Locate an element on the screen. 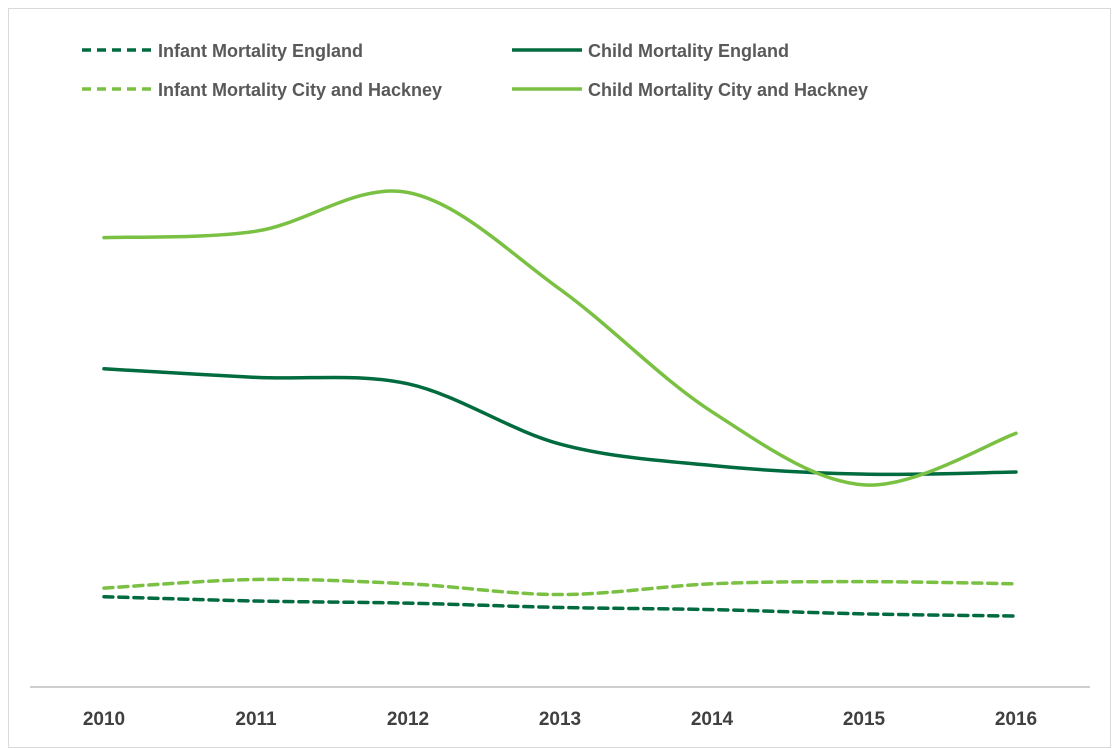 Image resolution: width=1120 pixels, height=748 pixels. legend-label: Child Mortality City and Hackney is located at coordinates (728, 90).